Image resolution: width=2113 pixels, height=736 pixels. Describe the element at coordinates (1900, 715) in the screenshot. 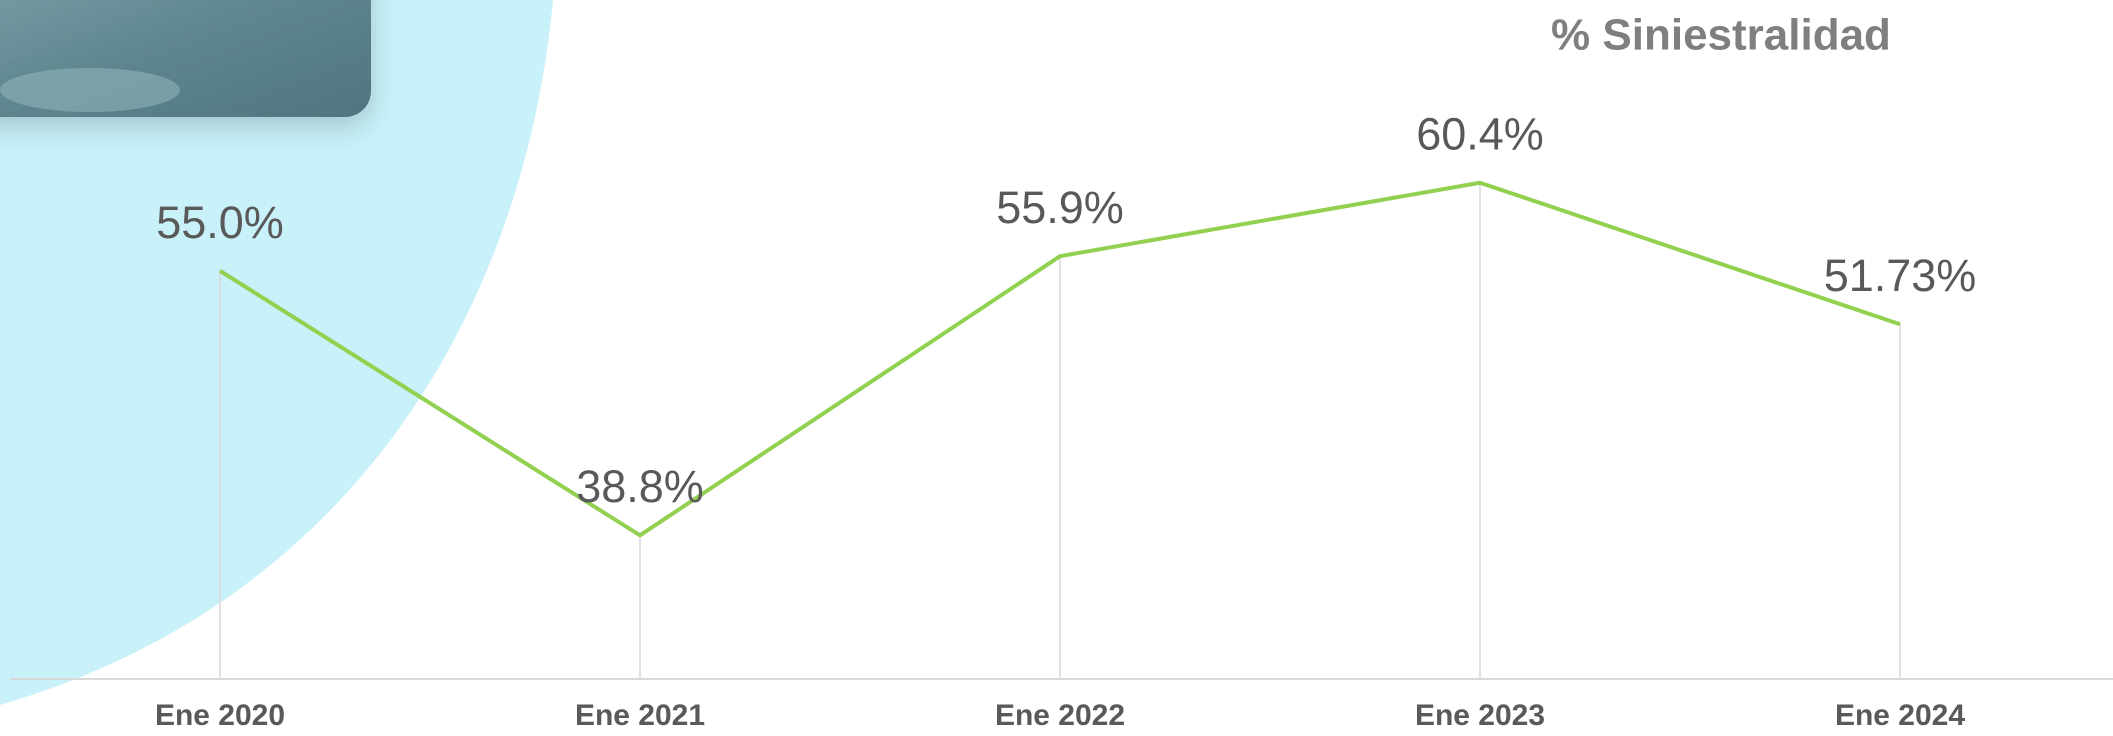

I see `x-tick-label: Ene 2024` at that location.